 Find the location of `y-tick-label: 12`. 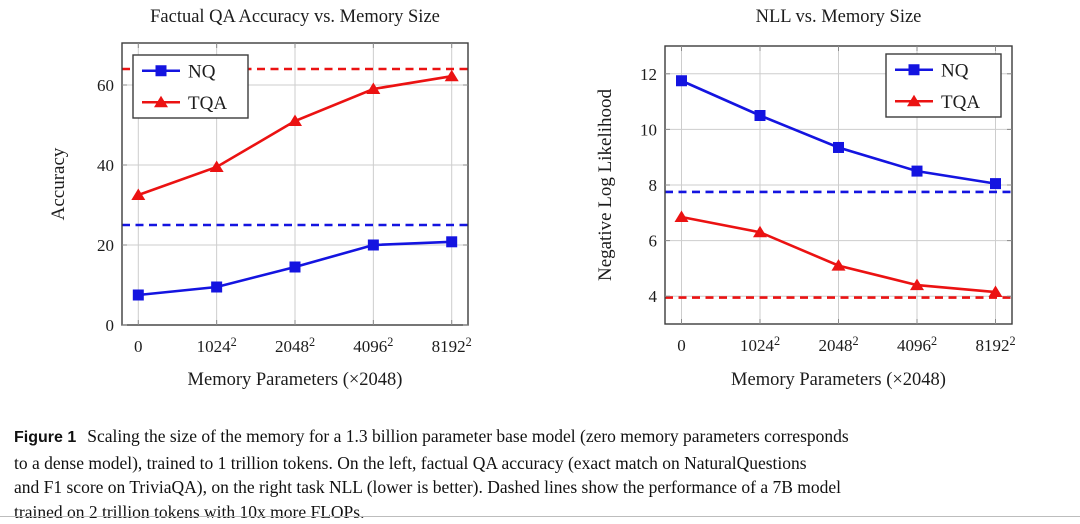

y-tick-label: 12 is located at coordinates (648, 74).